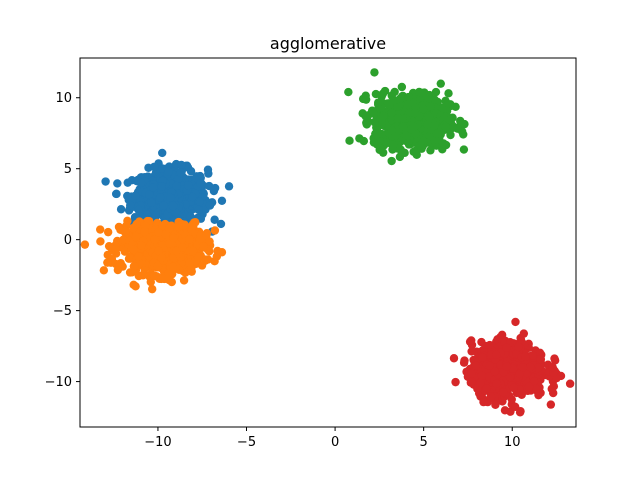  Describe the element at coordinates (424, 442) in the screenshot. I see `x-tick-label: 5` at that location.